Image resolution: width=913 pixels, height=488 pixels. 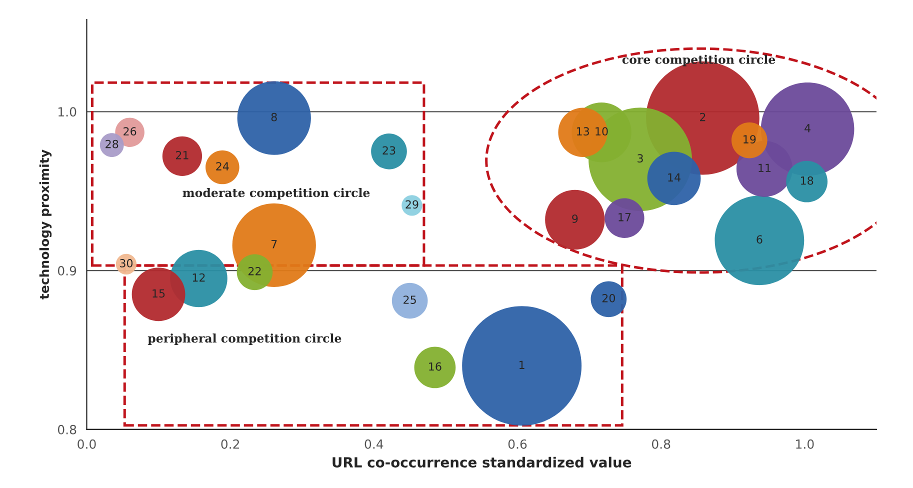 I want to click on series-label: 10, so click(x=602, y=131).